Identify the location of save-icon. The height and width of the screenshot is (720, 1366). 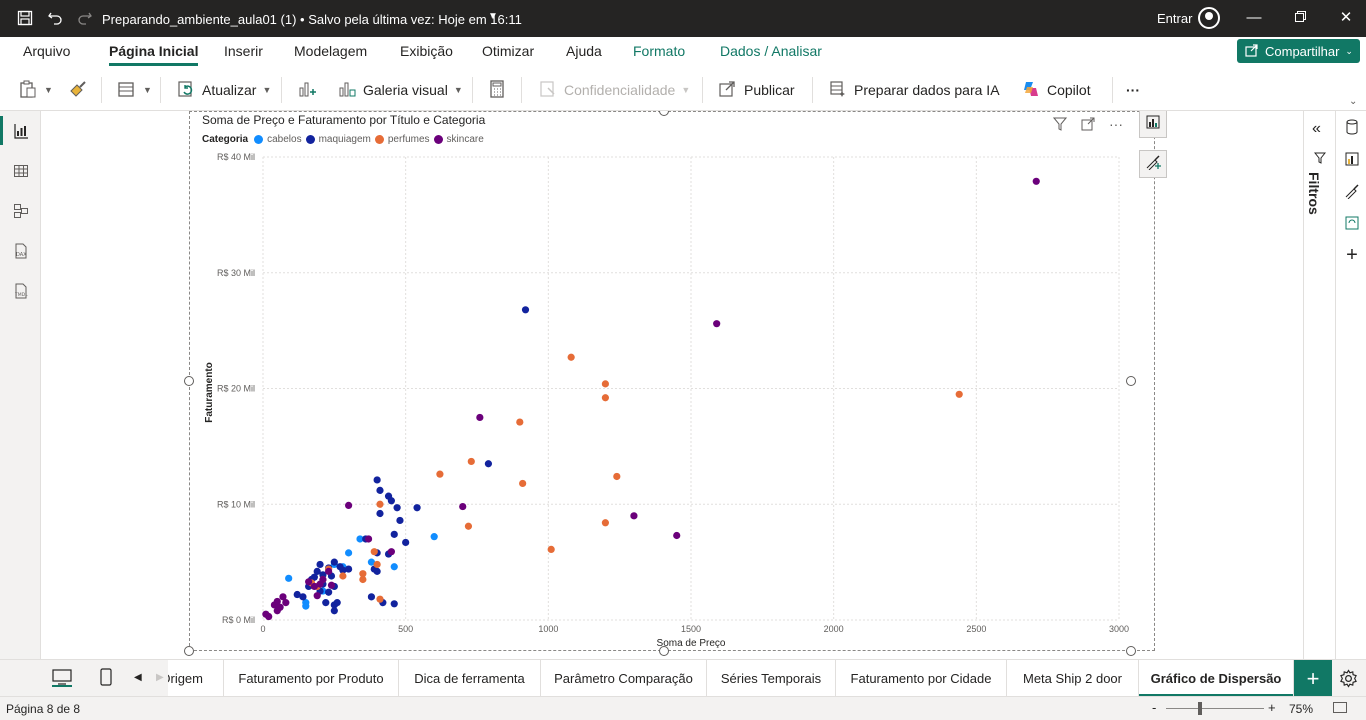
(25, 18).